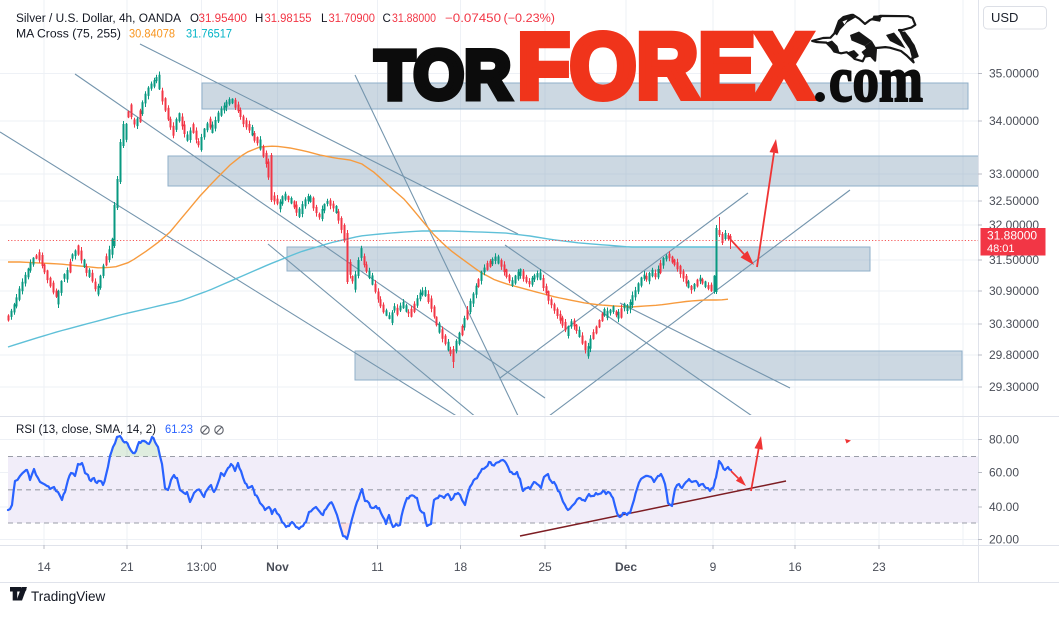 The width and height of the screenshot is (1059, 618). Describe the element at coordinates (1014, 291) in the screenshot. I see `svg-text: 30.90000` at that location.